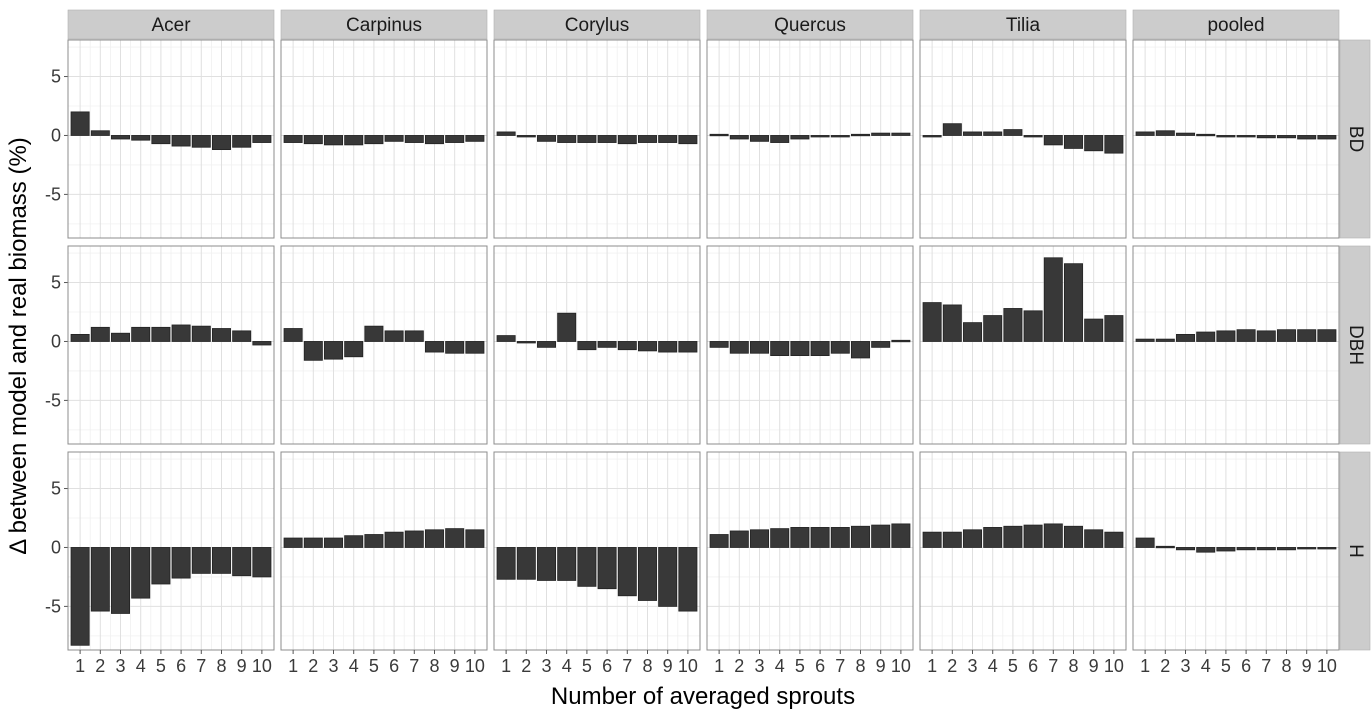  Describe the element at coordinates (1355, 345) in the screenshot. I see `strip-label-dbh: DBH` at that location.